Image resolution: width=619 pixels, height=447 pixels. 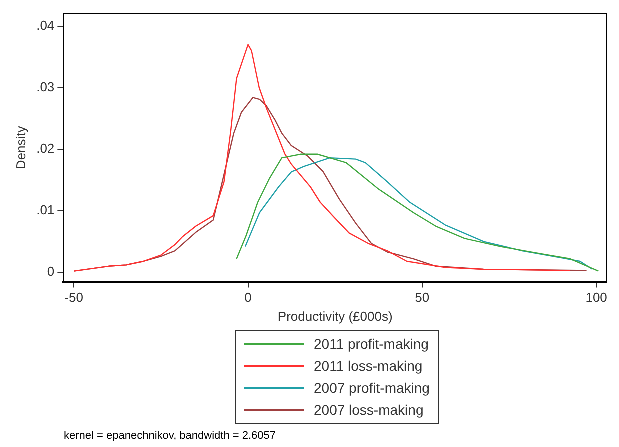 I want to click on y-tick-label: .02, so click(x=45, y=148).